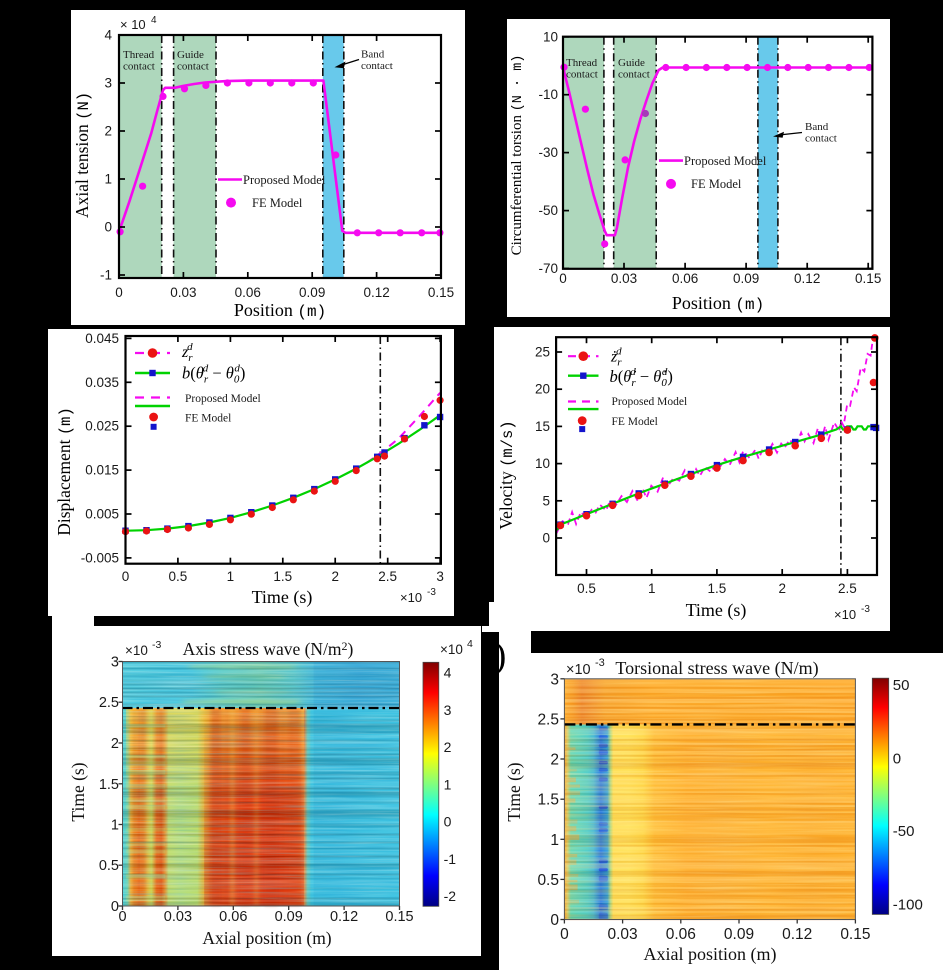  What do you see at coordinates (82, 155) in the screenshot?
I see `svg-text: Axial tension (N)` at bounding box center [82, 155].